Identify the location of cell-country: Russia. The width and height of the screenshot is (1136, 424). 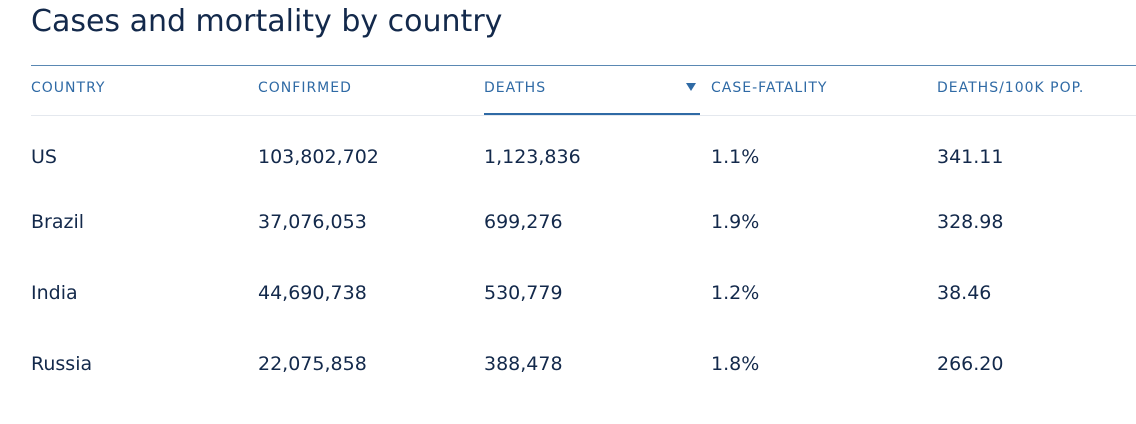
(62, 364).